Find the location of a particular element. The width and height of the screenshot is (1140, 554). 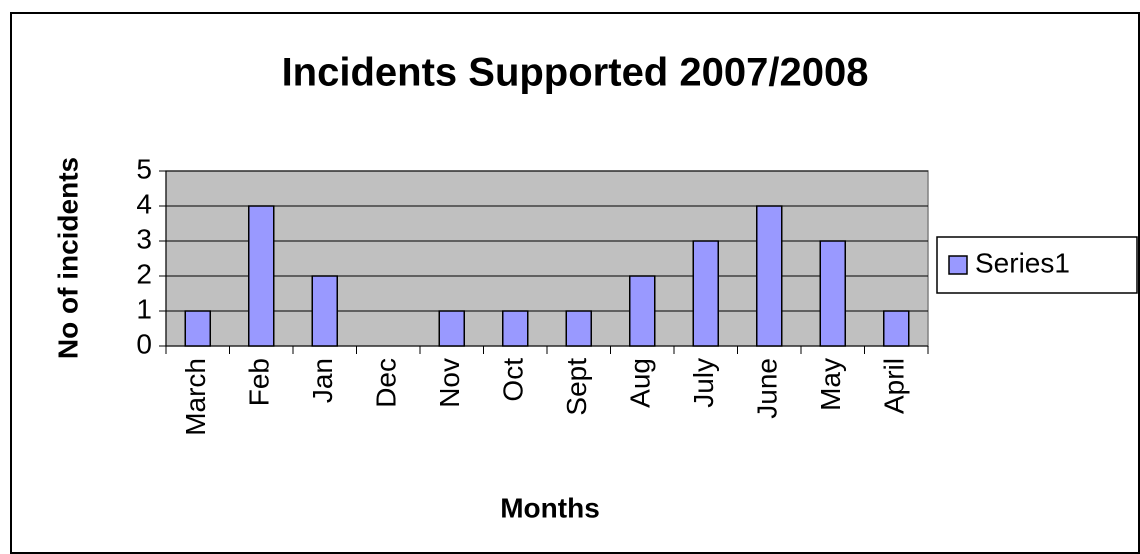

y-tick-label: 0 is located at coordinates (144, 343).